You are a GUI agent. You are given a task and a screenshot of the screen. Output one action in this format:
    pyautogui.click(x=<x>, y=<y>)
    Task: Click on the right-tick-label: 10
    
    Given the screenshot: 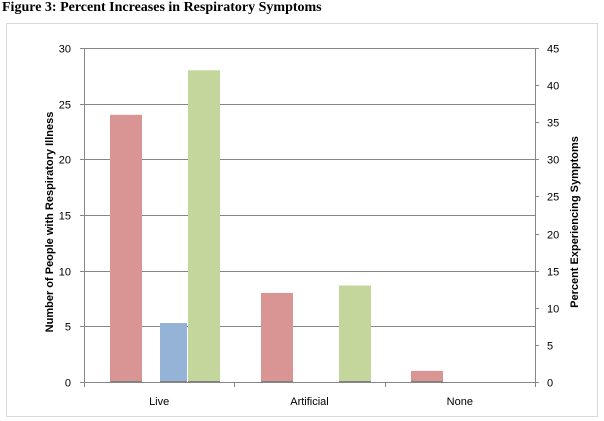 What is the action you would take?
    pyautogui.click(x=553, y=310)
    